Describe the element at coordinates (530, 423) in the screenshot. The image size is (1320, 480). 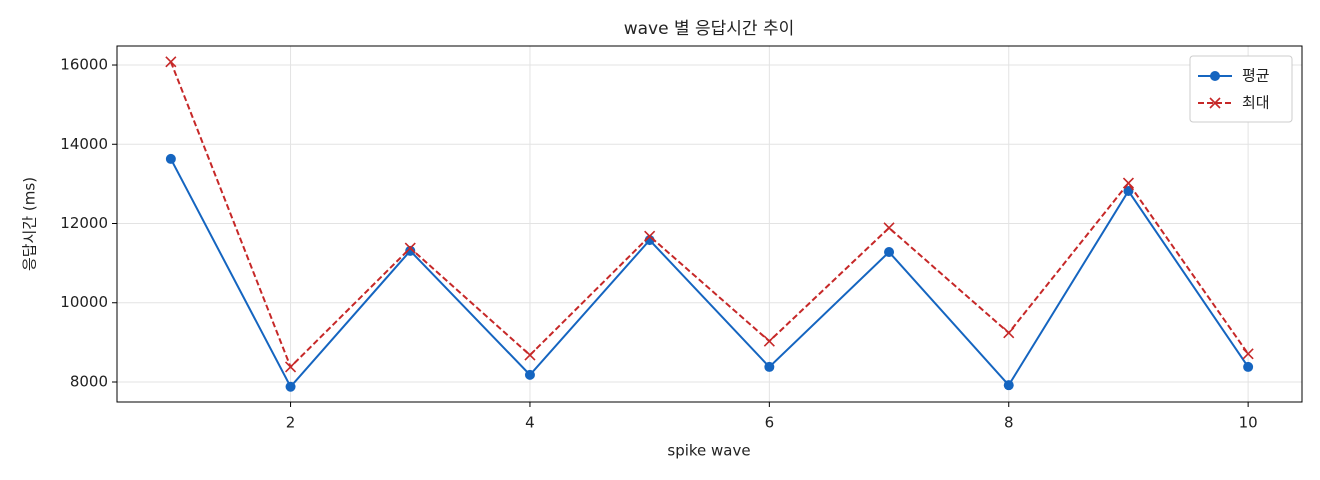
I see `x-tick-label: 4` at that location.